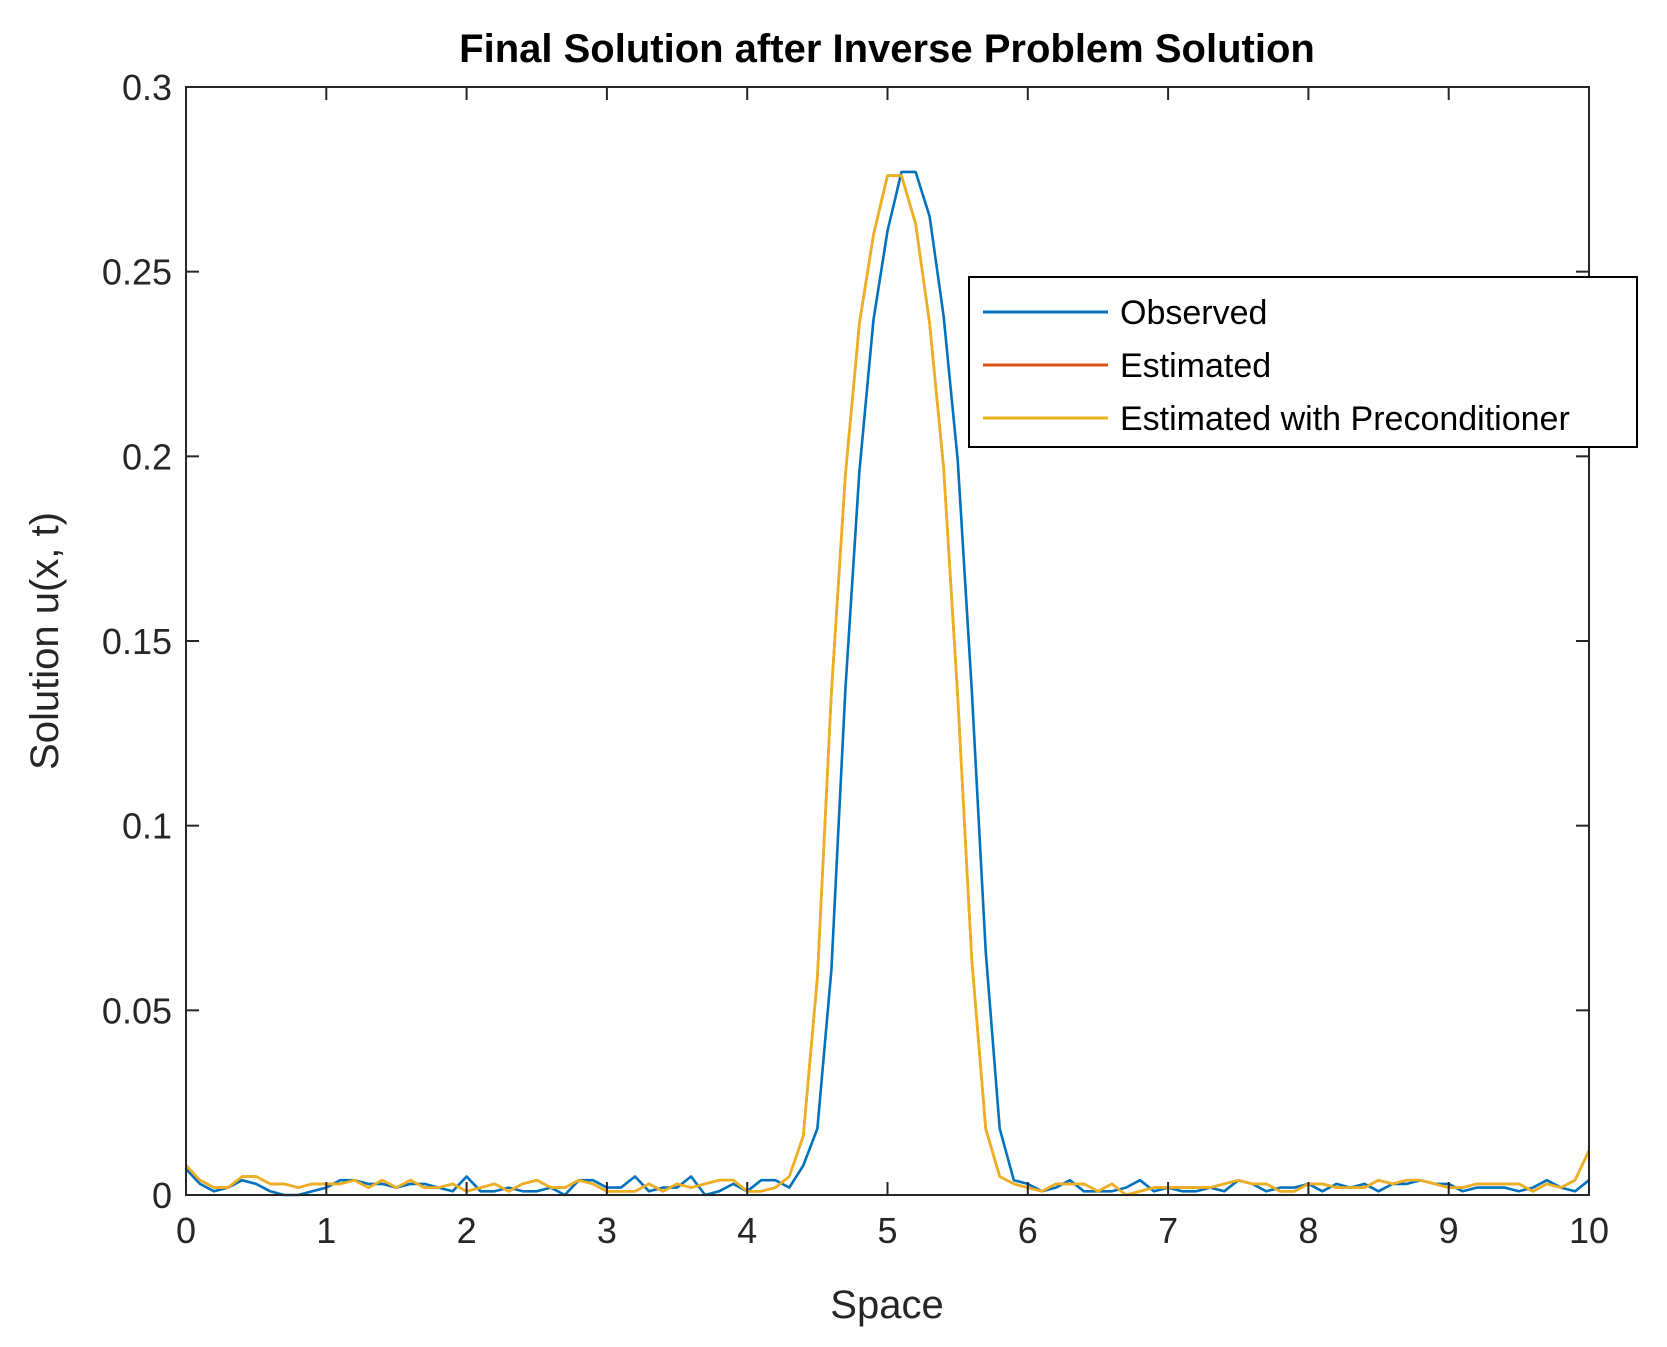 The image size is (1667, 1347). I want to click on x-tick-label: 9, so click(1449, 1230).